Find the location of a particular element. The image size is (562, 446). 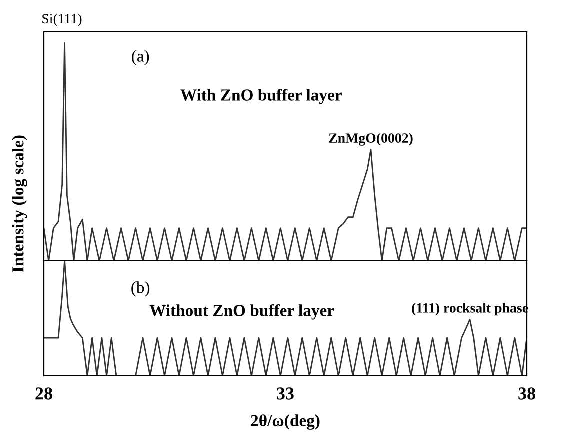

y-axis-title: Intensity (log scale) is located at coordinates (20, 204).